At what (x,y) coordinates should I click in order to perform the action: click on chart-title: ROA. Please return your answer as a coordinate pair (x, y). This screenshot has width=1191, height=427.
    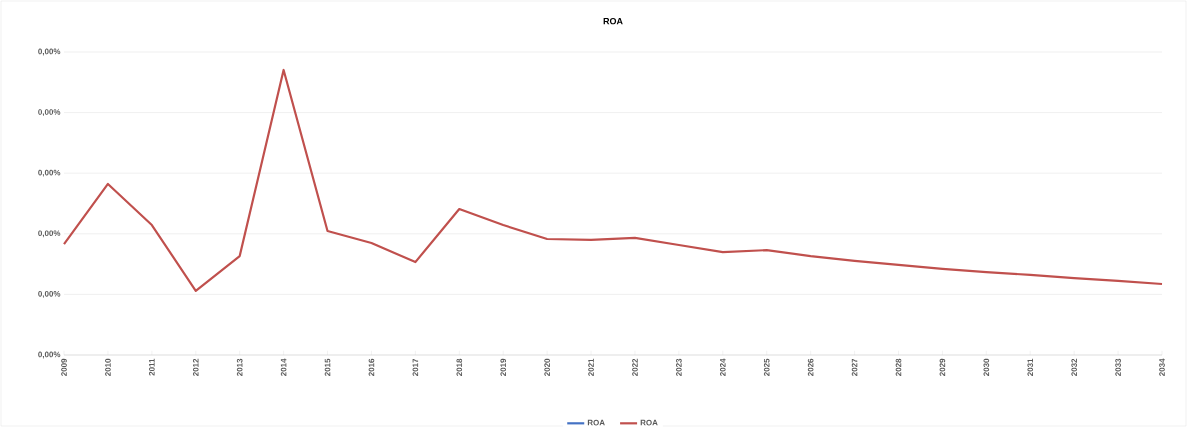
    Looking at the image, I should click on (613, 21).